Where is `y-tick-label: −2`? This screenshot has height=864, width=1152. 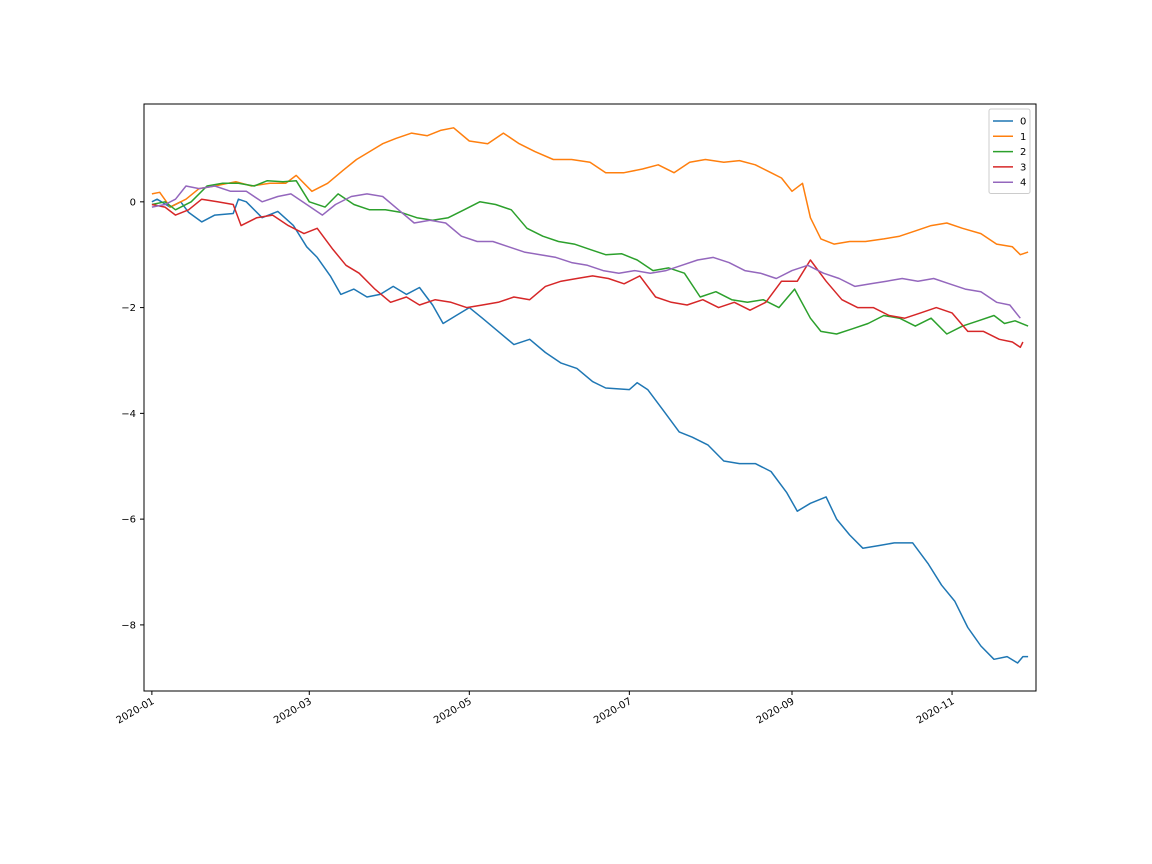
y-tick-label: −2 is located at coordinates (128, 308).